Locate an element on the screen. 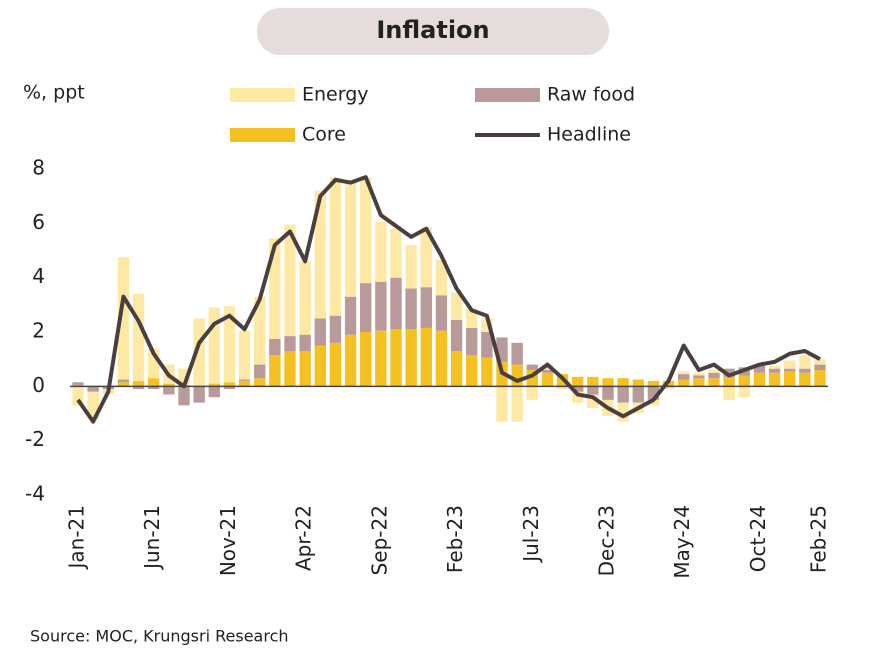 The height and width of the screenshot is (663, 870). y-tick-label: 0 is located at coordinates (38, 385).